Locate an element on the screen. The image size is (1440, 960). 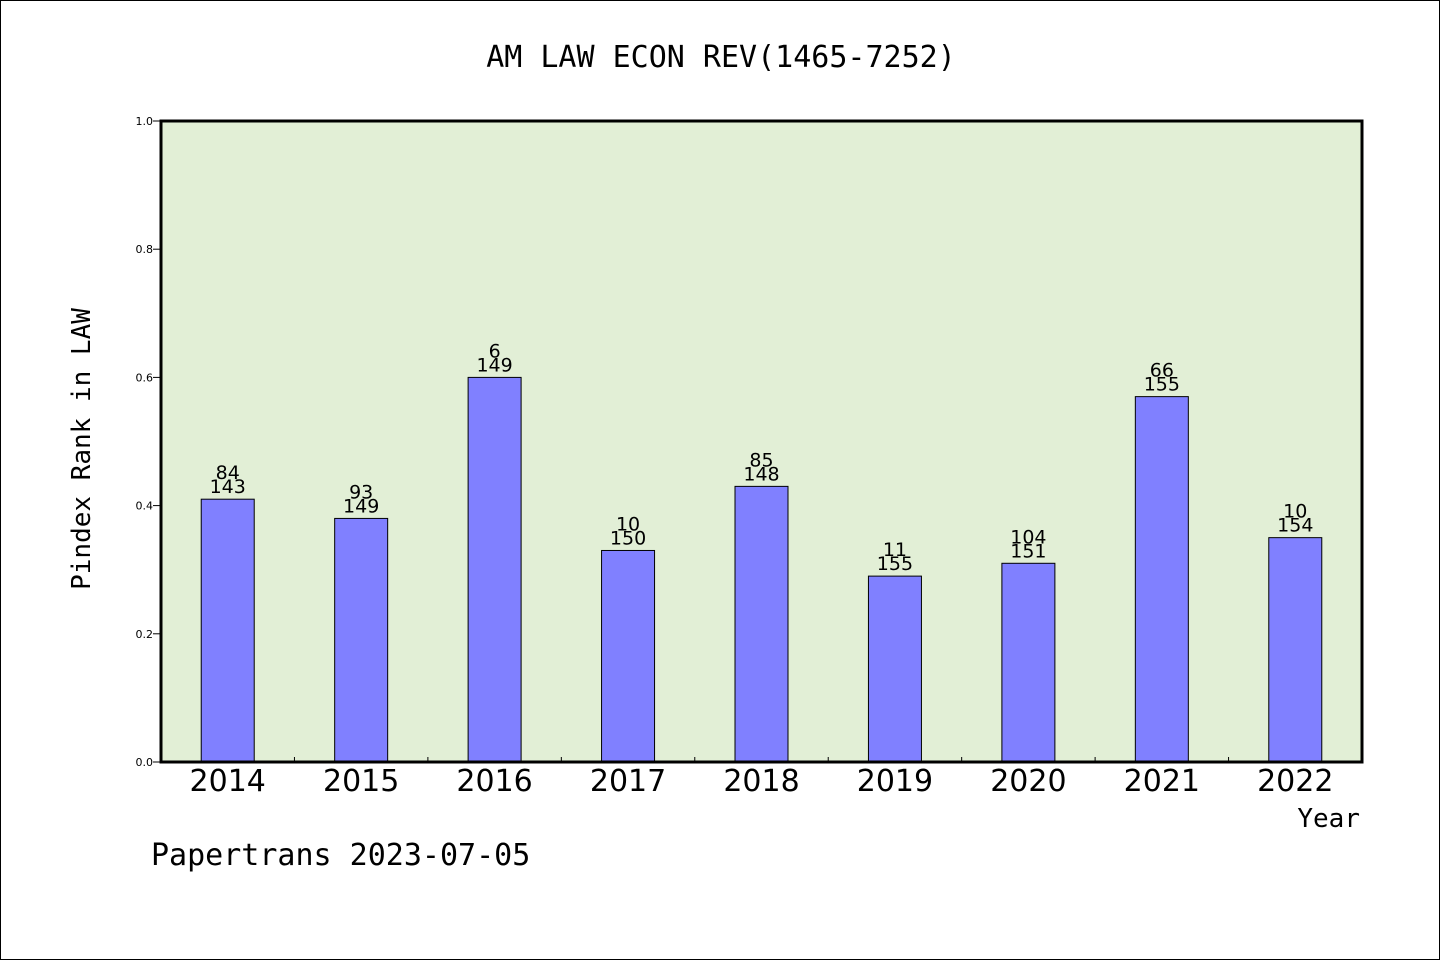
rank-label: 84 is located at coordinates (228, 473).